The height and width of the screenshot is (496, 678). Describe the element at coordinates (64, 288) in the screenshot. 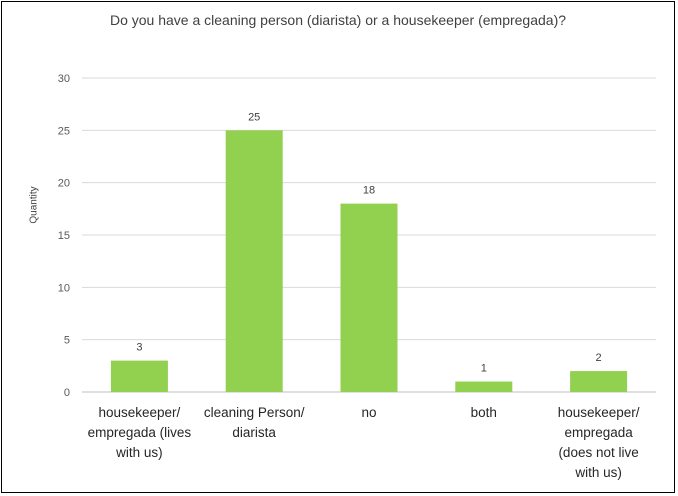

I see `y-tick-label: 10` at that location.